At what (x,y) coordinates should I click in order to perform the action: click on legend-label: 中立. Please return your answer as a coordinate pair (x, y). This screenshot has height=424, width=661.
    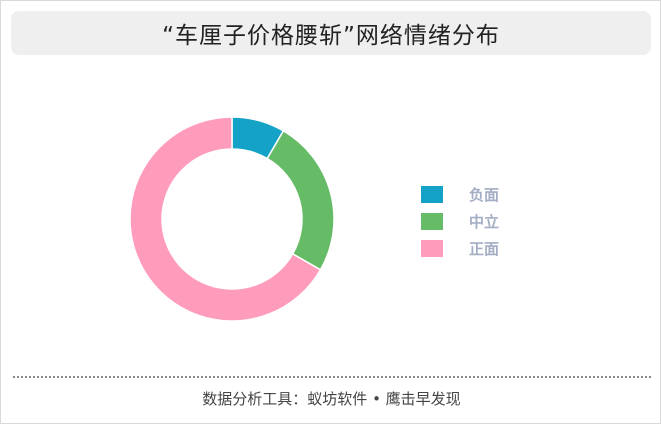
    Looking at the image, I should click on (484, 222).